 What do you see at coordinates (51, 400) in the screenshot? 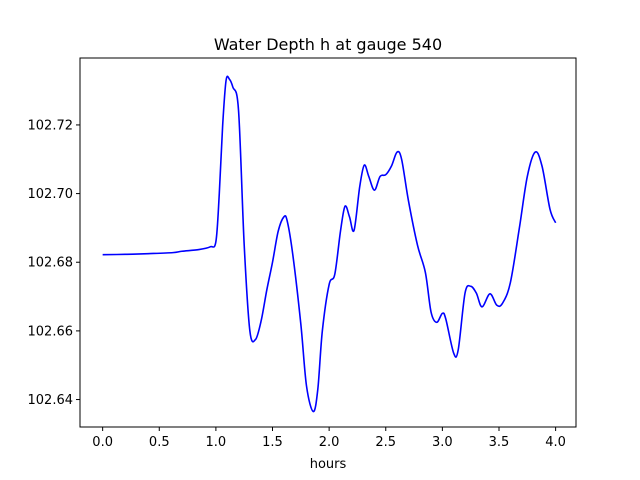
I see `y-tick-label: 102.64` at bounding box center [51, 400].